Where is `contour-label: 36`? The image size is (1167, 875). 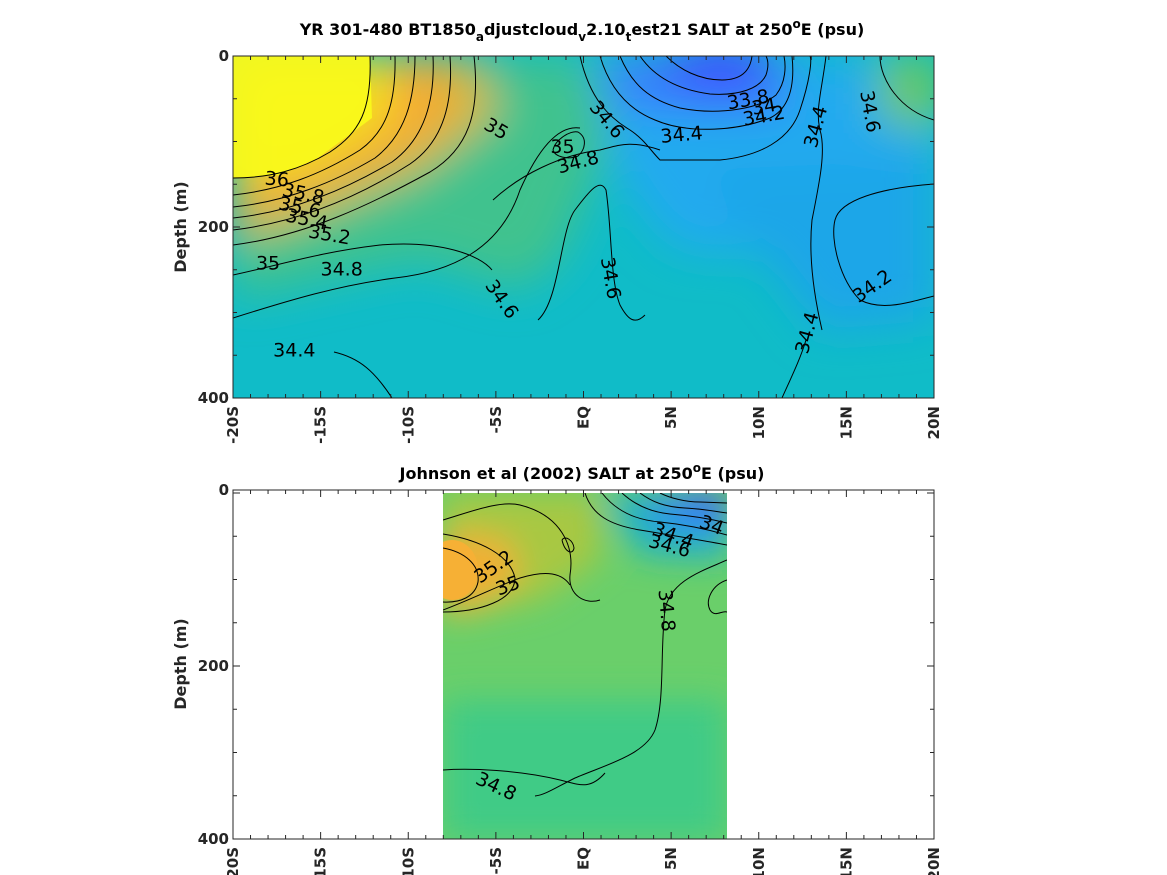 contour-label: 36 is located at coordinates (277, 179).